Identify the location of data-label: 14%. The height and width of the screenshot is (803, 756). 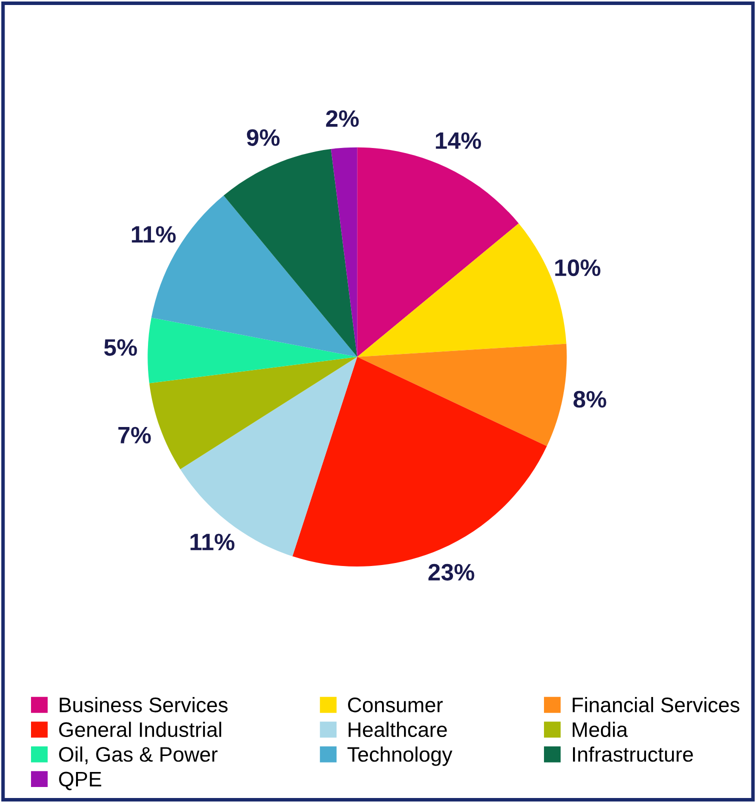
(459, 140).